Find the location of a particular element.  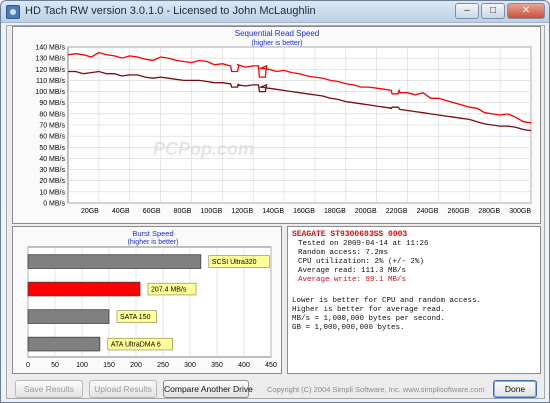

x-tick-label: 160GB is located at coordinates (304, 211).